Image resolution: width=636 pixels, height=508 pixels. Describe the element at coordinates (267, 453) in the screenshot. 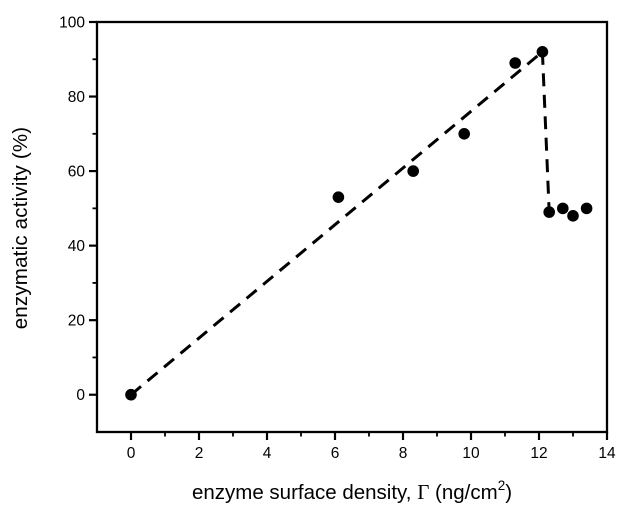

I see `x-tick-label: 4` at that location.